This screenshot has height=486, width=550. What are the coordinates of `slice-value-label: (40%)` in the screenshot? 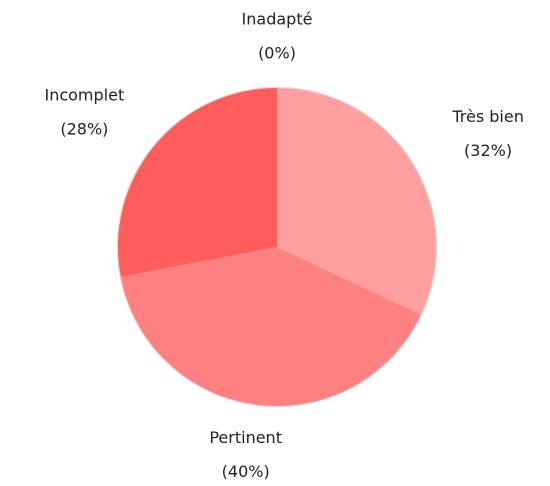 It's located at (246, 471).